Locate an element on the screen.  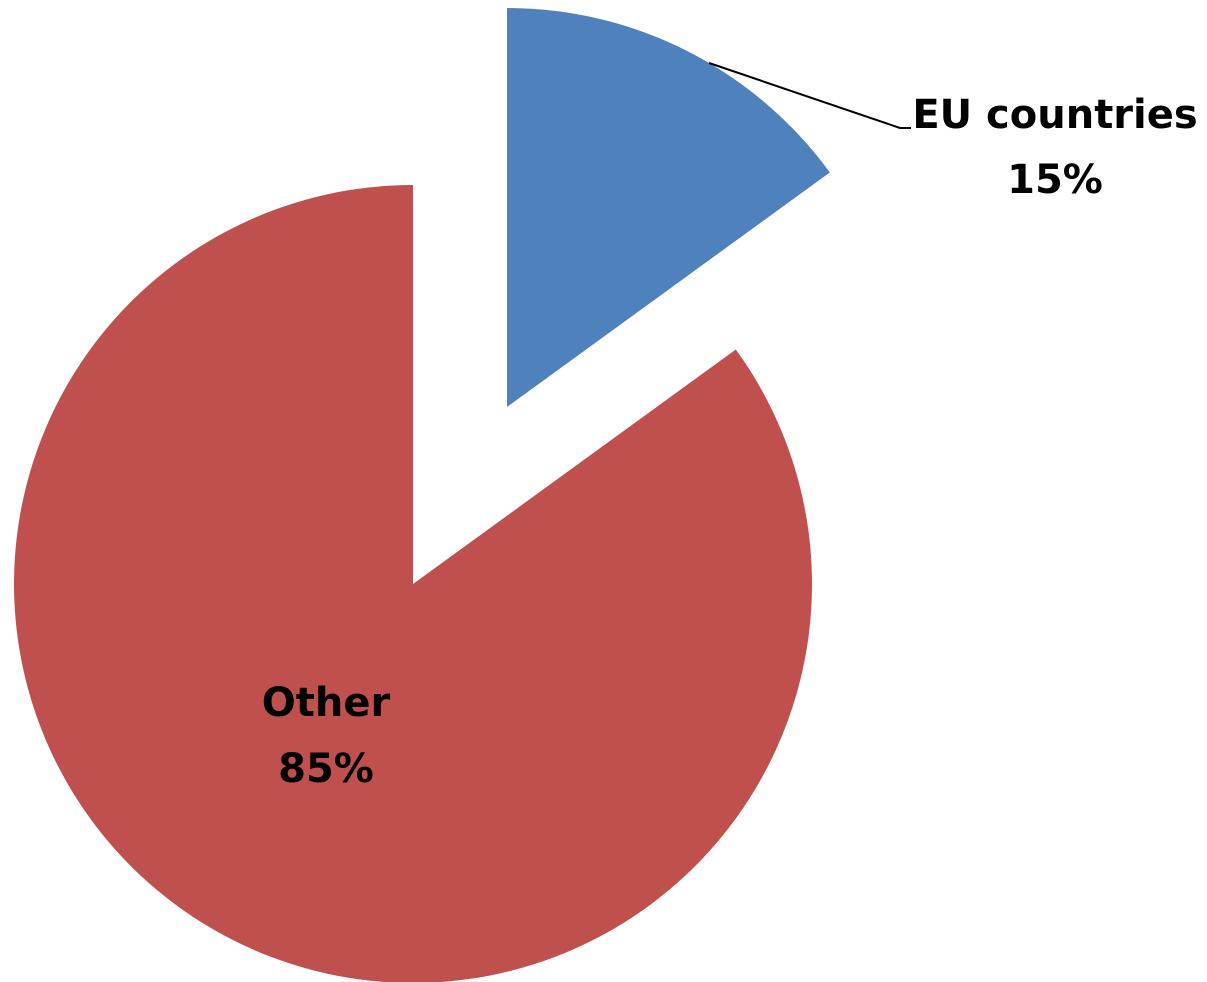
slice-label-other-name: Other is located at coordinates (326, 703).